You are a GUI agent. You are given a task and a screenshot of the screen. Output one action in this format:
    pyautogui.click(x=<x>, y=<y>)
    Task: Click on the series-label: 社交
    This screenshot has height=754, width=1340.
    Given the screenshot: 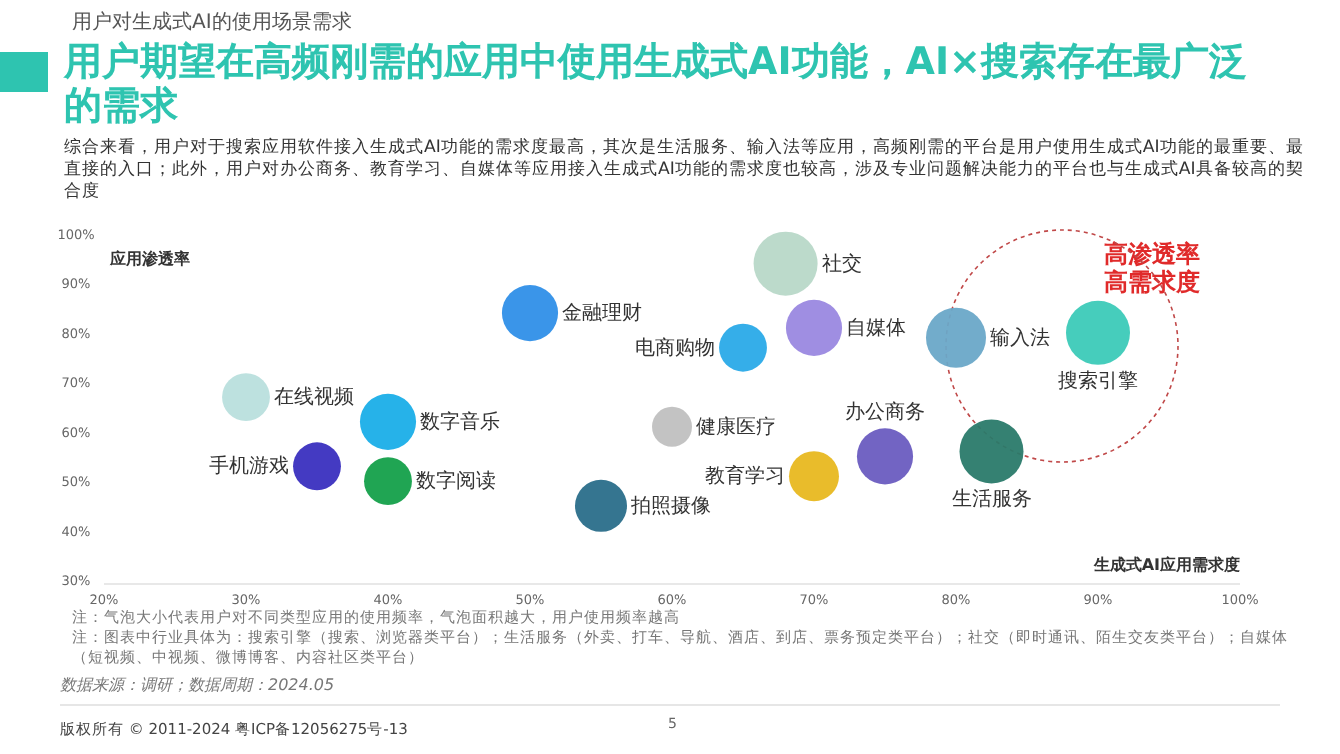 What is the action you would take?
    pyautogui.click(x=841, y=263)
    